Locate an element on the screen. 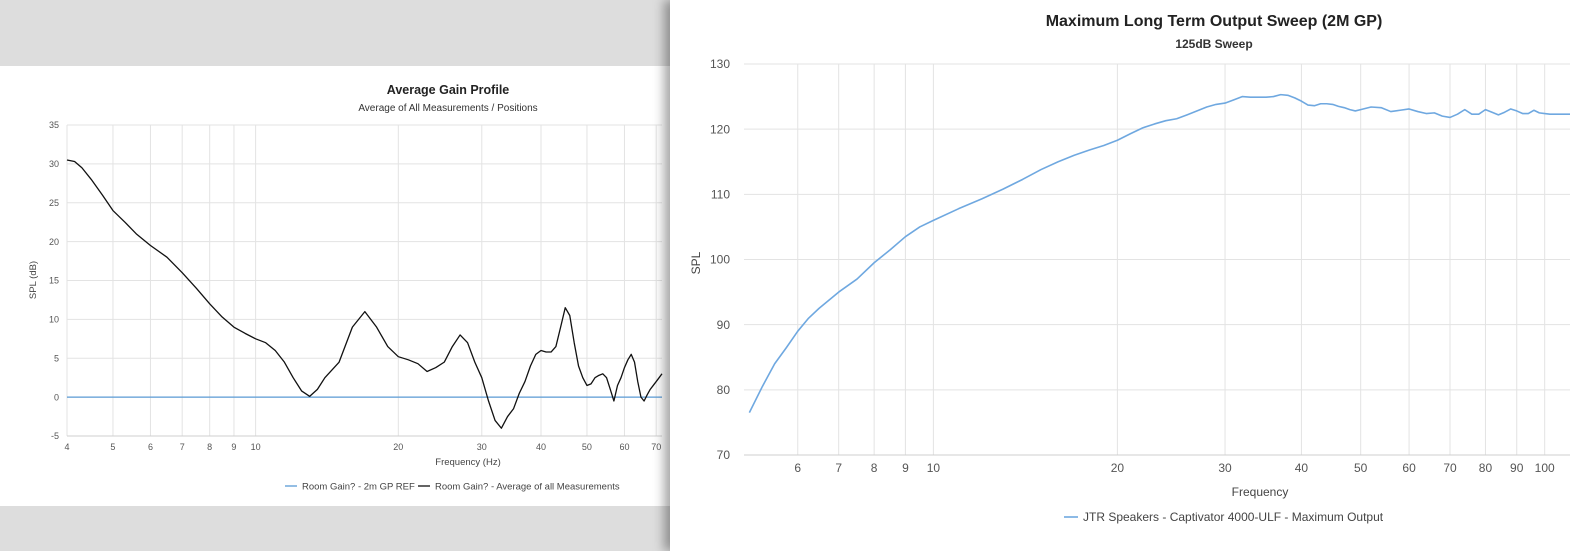 The height and width of the screenshot is (551, 1589). gain-legend-item: Room Gain? - Average of all Measurements is located at coordinates (519, 486).